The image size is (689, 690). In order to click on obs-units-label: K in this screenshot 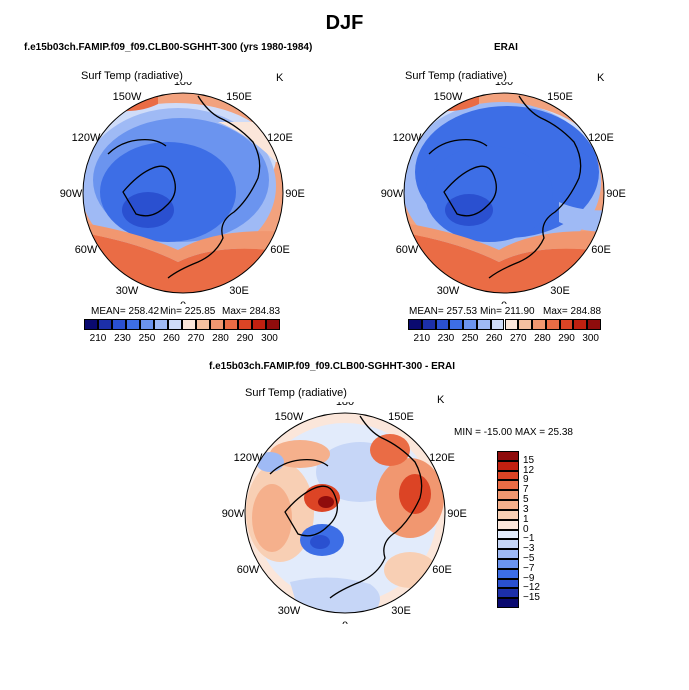, I will do `click(601, 78)`.